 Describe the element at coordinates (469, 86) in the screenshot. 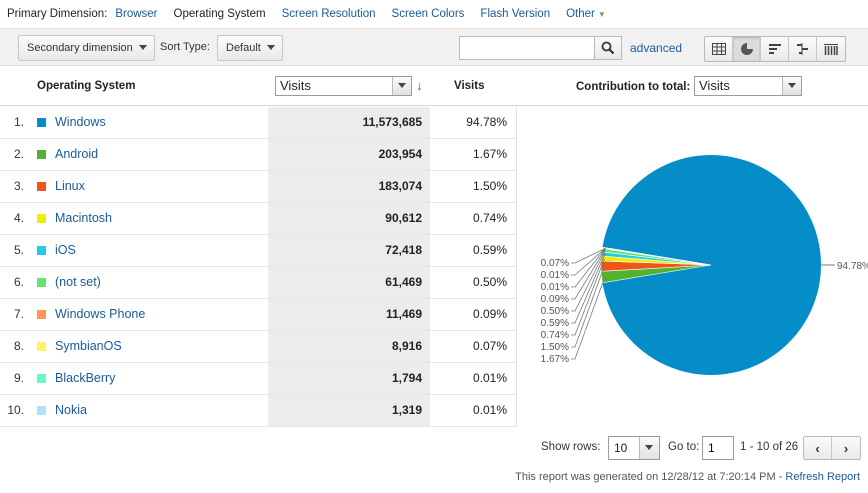

I see `visits-column-header: Visits` at that location.